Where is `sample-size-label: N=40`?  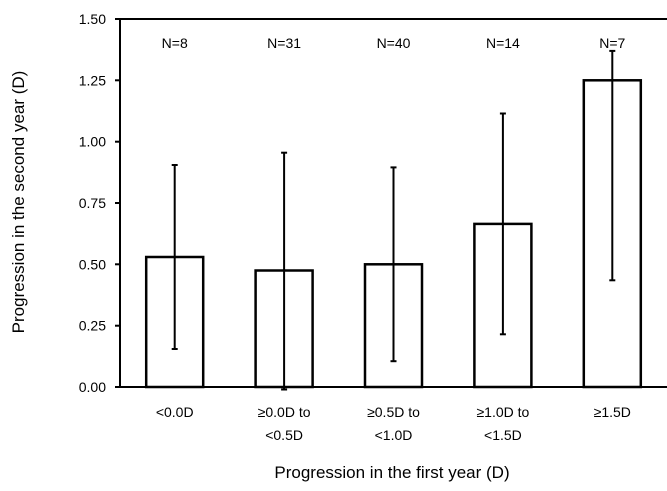 sample-size-label: N=40 is located at coordinates (394, 43).